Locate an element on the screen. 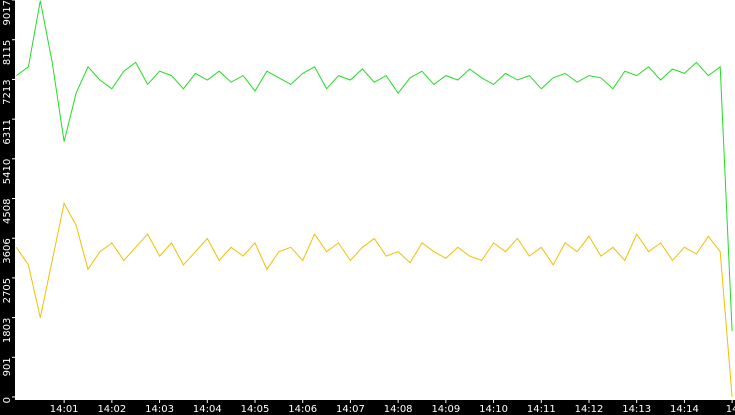 The image size is (735, 415). y-tick-label: 0 is located at coordinates (7, 400).